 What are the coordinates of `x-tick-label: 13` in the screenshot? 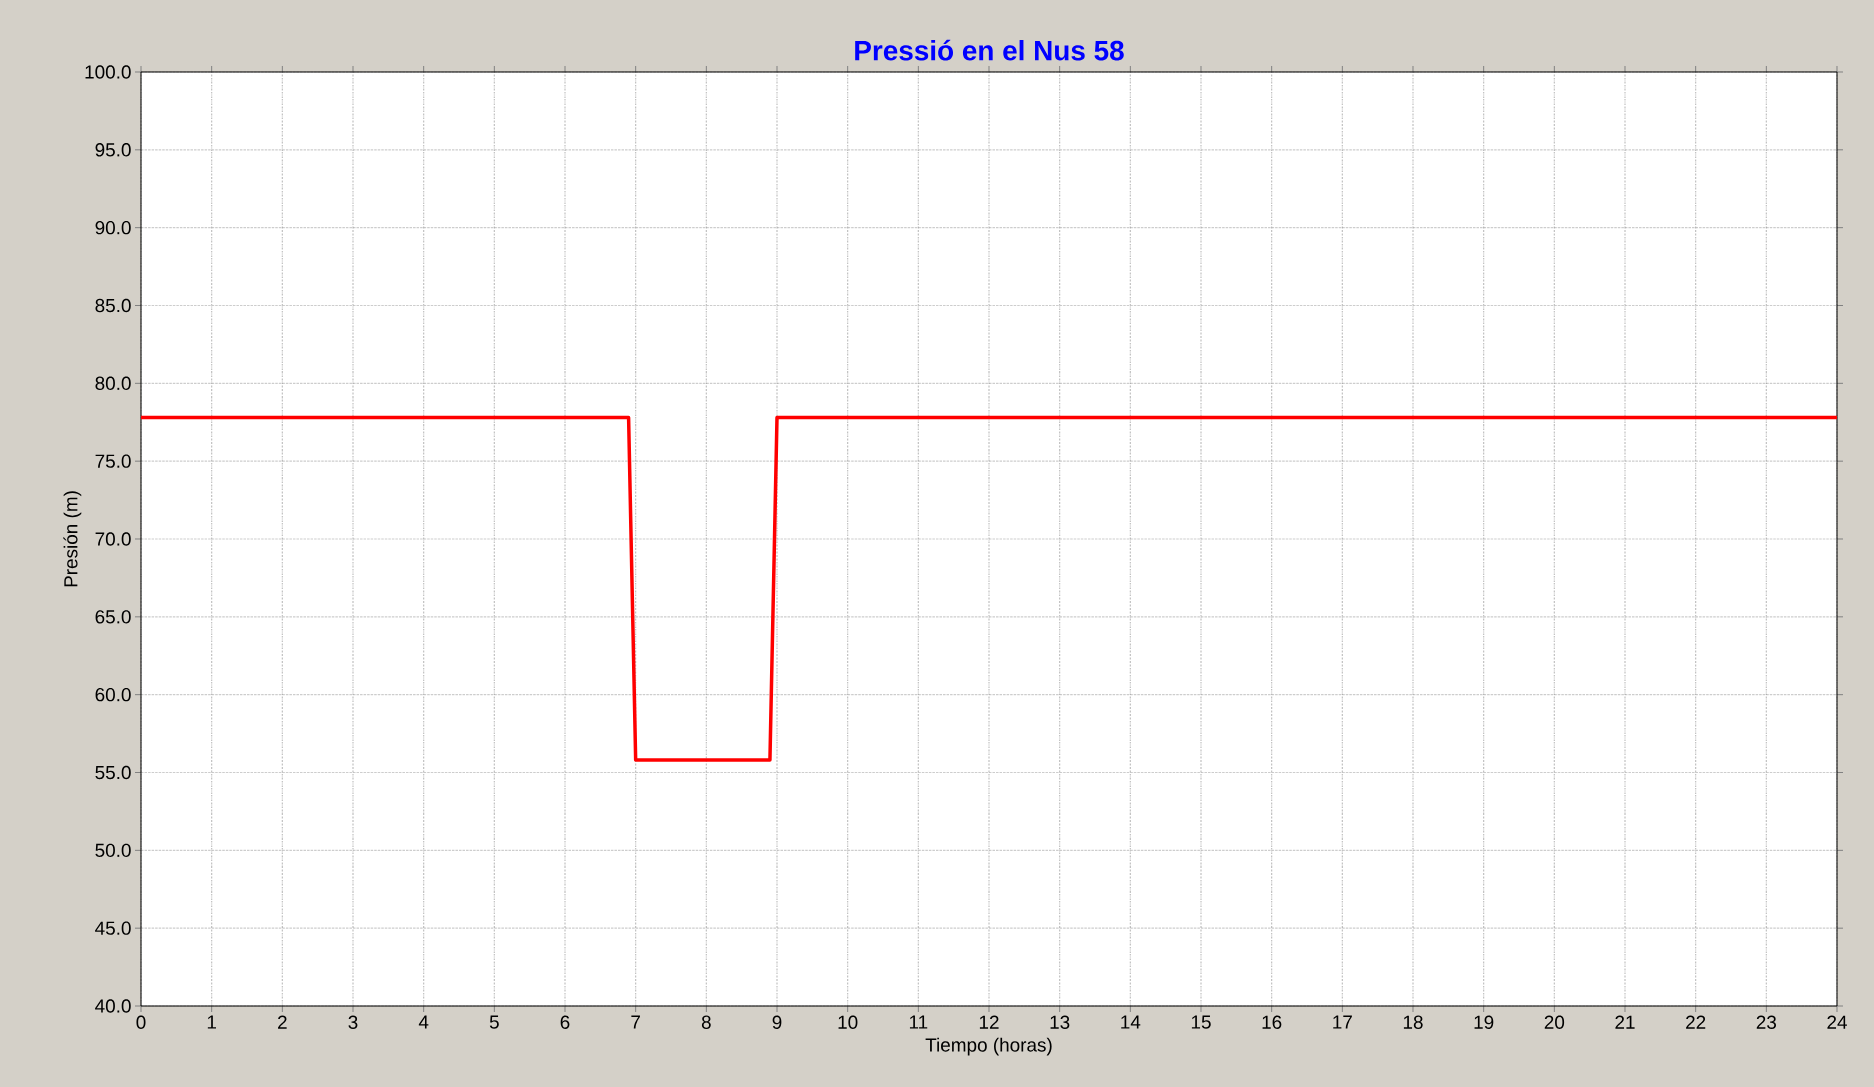 It's located at (1060, 1022).